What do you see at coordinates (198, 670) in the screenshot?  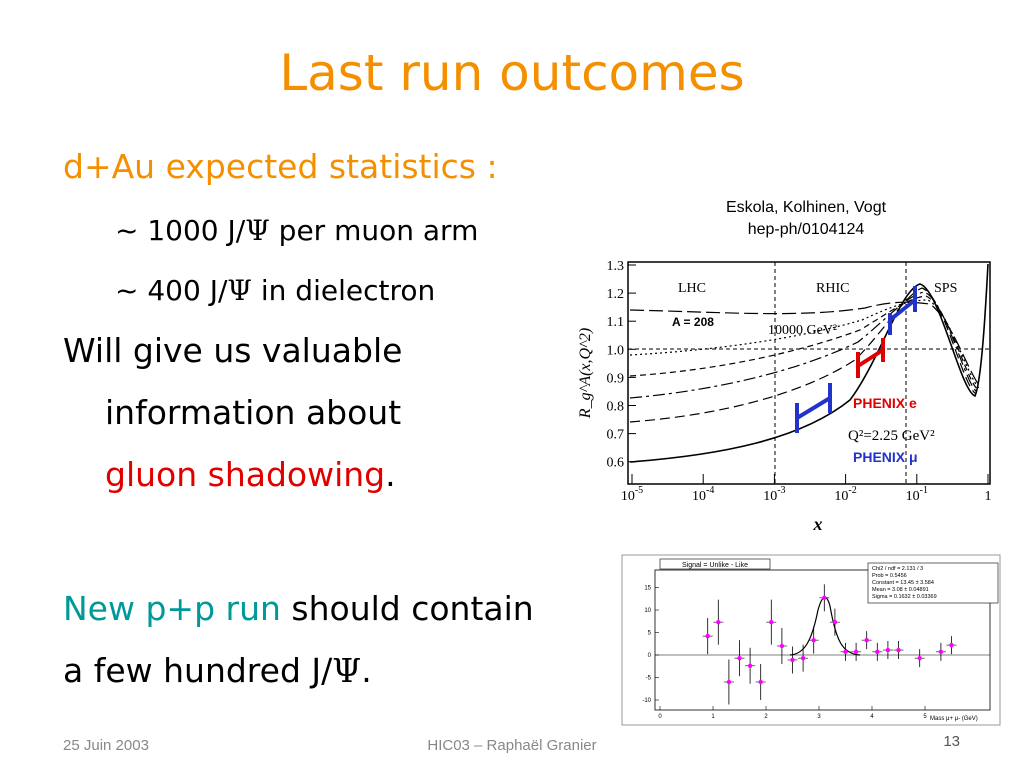 I see `text: a few hundred J/` at bounding box center [198, 670].